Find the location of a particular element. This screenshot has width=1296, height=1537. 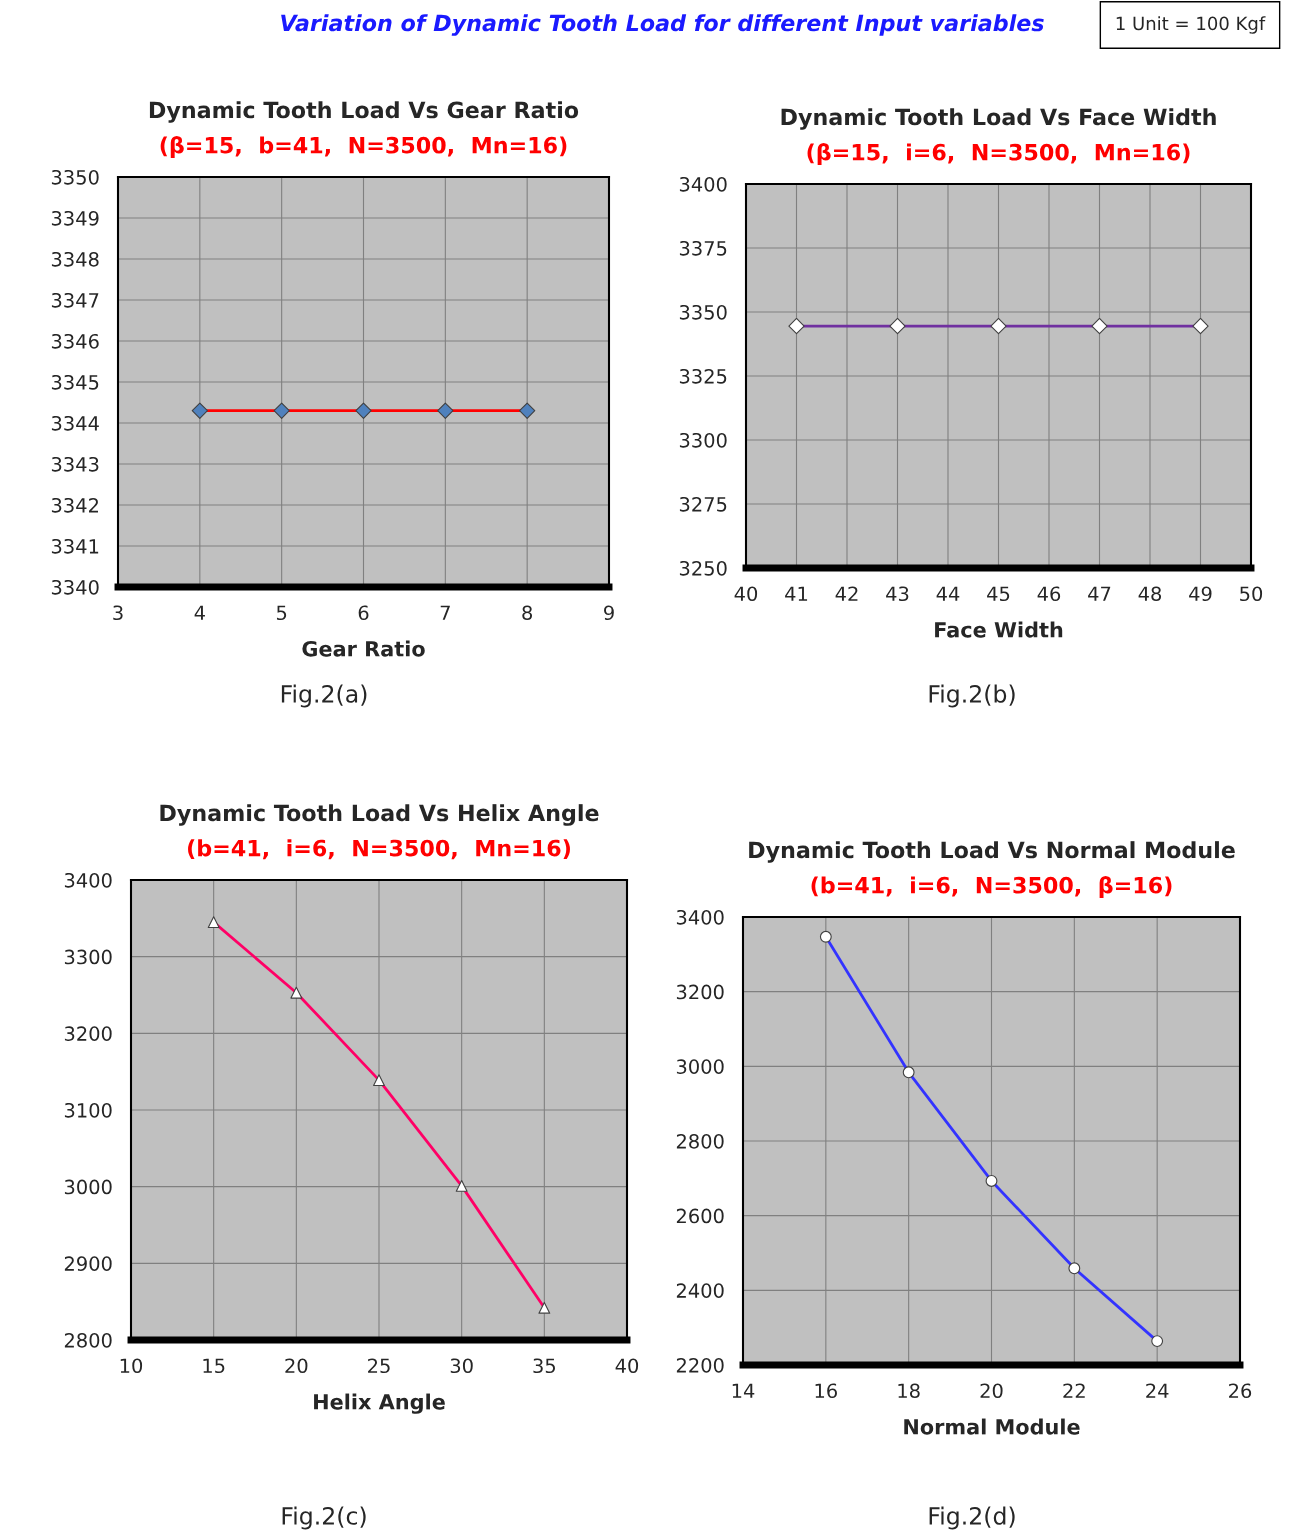

x-tick-label: 3 is located at coordinates (118, 613).